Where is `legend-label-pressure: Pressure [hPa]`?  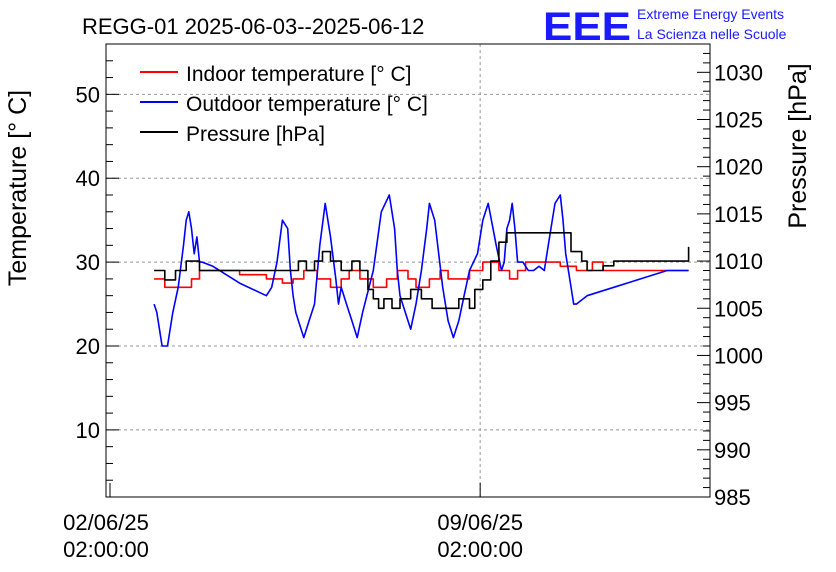 legend-label-pressure: Pressure [hPa] is located at coordinates (255, 134).